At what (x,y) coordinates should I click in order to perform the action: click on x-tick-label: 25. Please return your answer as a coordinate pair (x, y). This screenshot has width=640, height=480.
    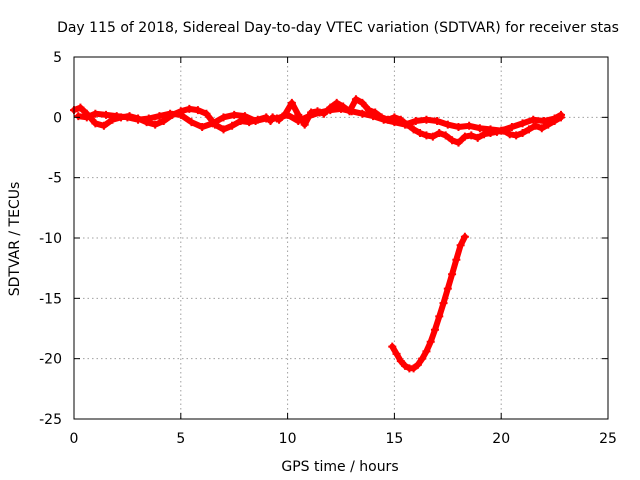
    Looking at the image, I should click on (608, 439).